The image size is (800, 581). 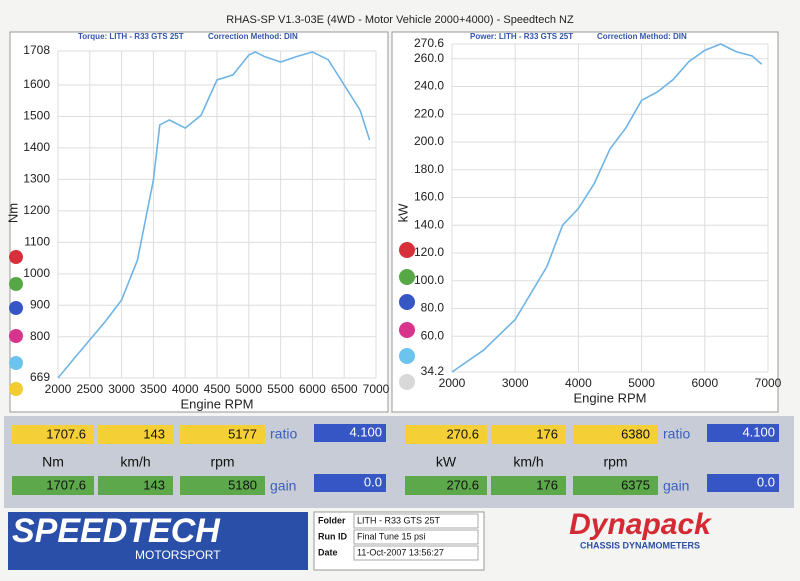 I want to click on x-tick-label: 4500, so click(x=217, y=389).